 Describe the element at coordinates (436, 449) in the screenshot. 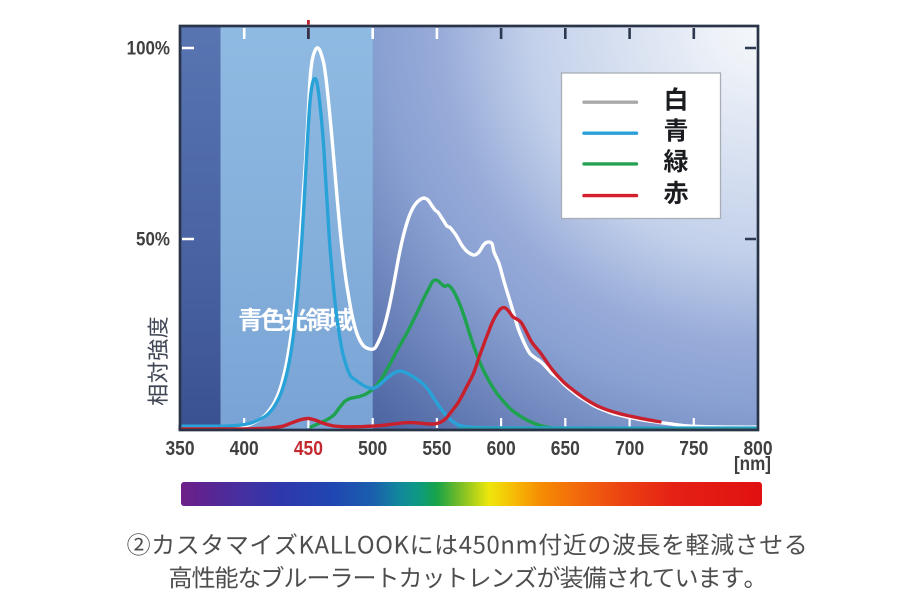

I see `svg-text: 550` at that location.